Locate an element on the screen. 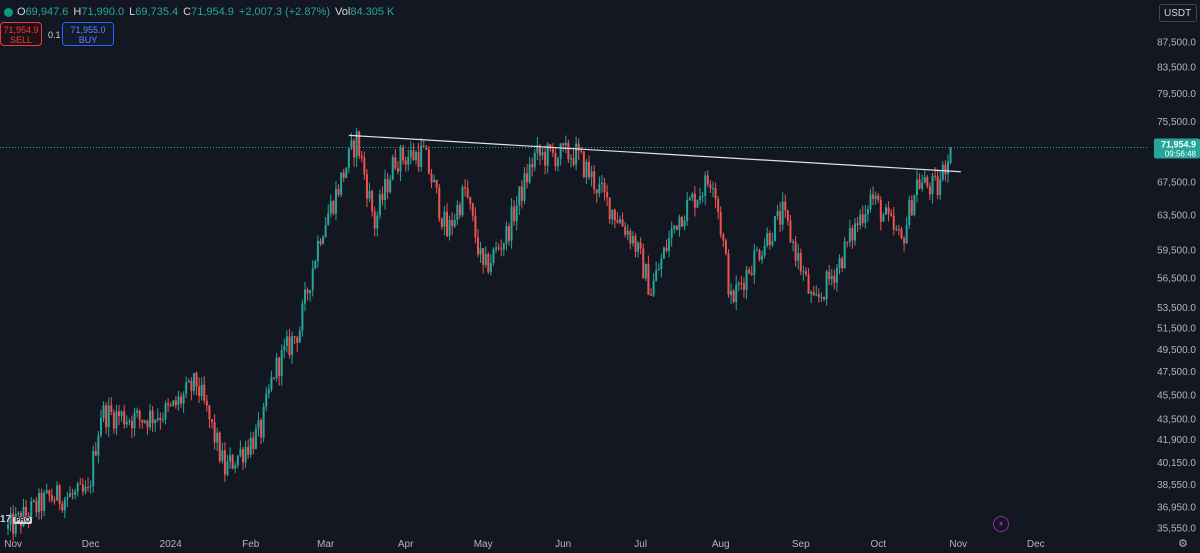 Image resolution: width=1200 pixels, height=553 pixels. y-tick-label: 36,950.0 is located at coordinates (1176, 508).